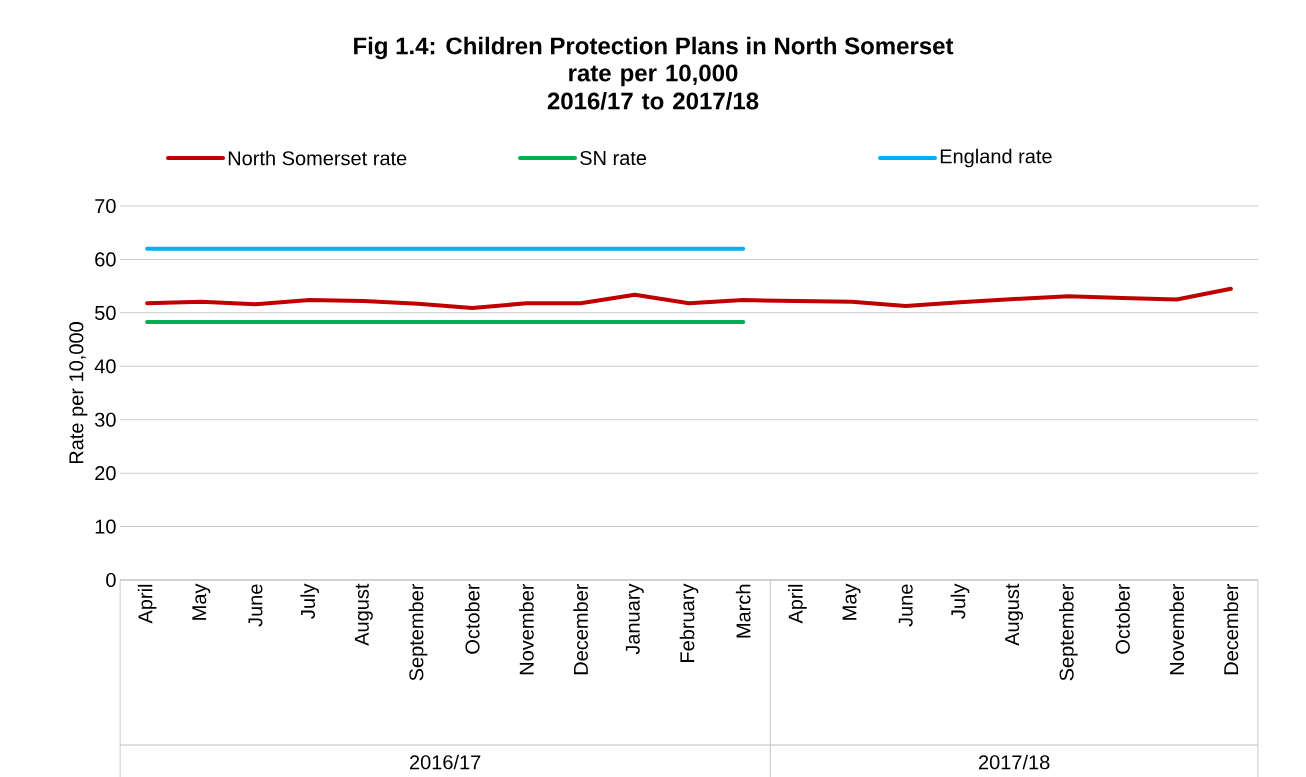 The image size is (1306, 777). What do you see at coordinates (105, 259) in the screenshot?
I see `y-tick-label: 60` at bounding box center [105, 259].